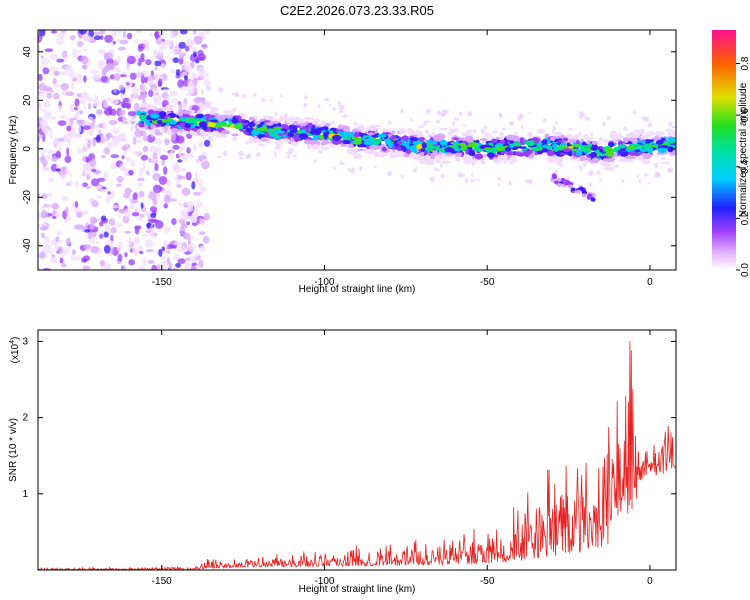 This screenshot has width=750, height=600. I want to click on x-tick-label: 0, so click(650, 282).